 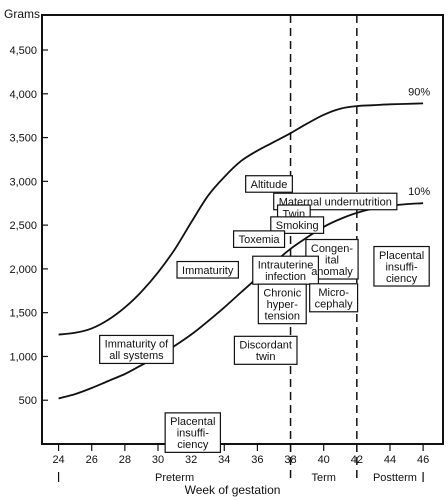 What do you see at coordinates (23, 182) in the screenshot?
I see `y-tick-label: 3,000` at bounding box center [23, 182].